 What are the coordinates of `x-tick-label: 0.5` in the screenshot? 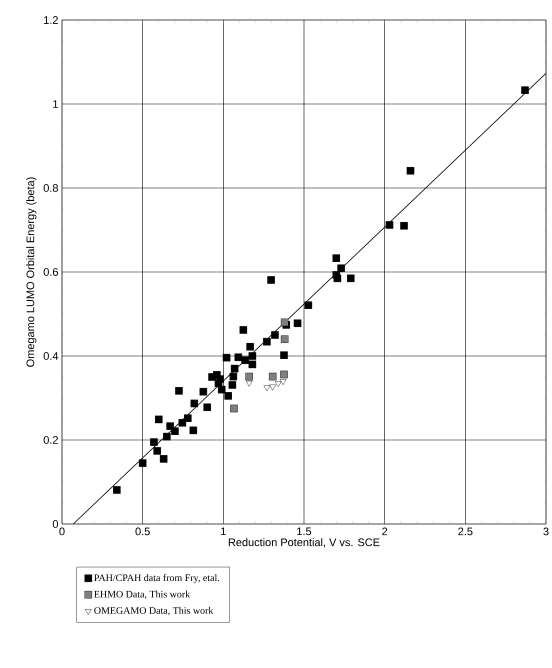 It's located at (142, 532).